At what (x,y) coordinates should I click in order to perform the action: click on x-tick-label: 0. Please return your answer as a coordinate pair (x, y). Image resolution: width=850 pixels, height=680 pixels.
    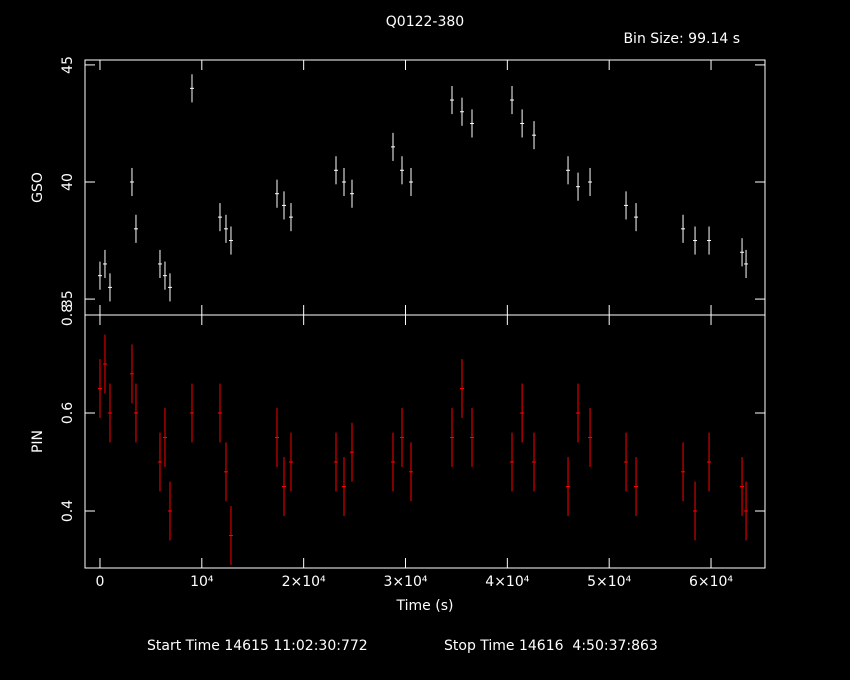
    Looking at the image, I should click on (100, 582).